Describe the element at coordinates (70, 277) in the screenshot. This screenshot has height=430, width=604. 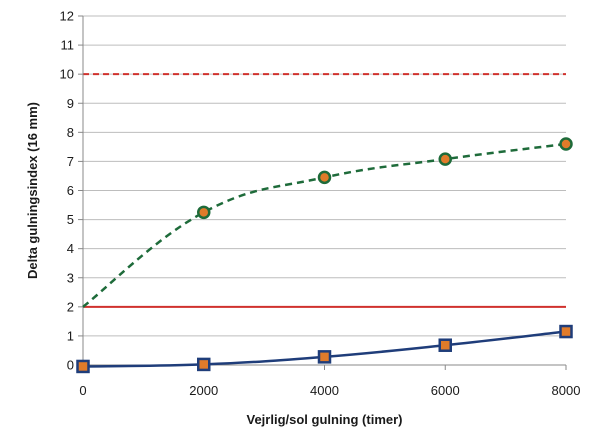
I see `y-tick-label: 3` at that location.